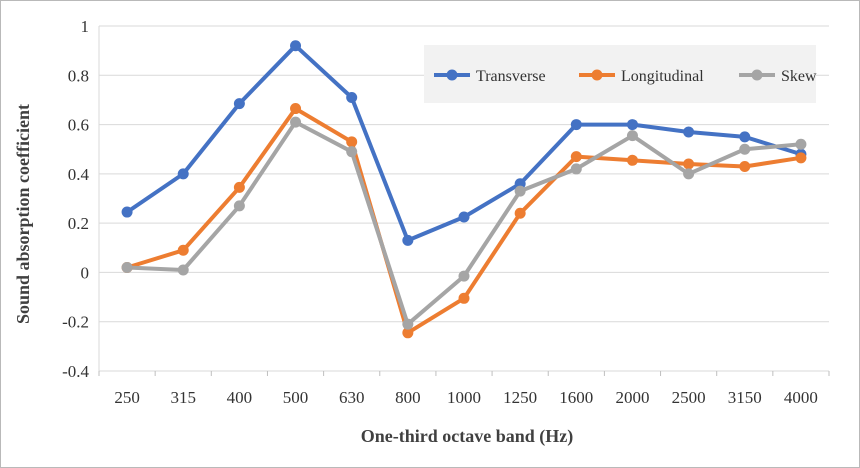  Describe the element at coordinates (520, 397) in the screenshot. I see `x-tick-label: 1250` at that location.